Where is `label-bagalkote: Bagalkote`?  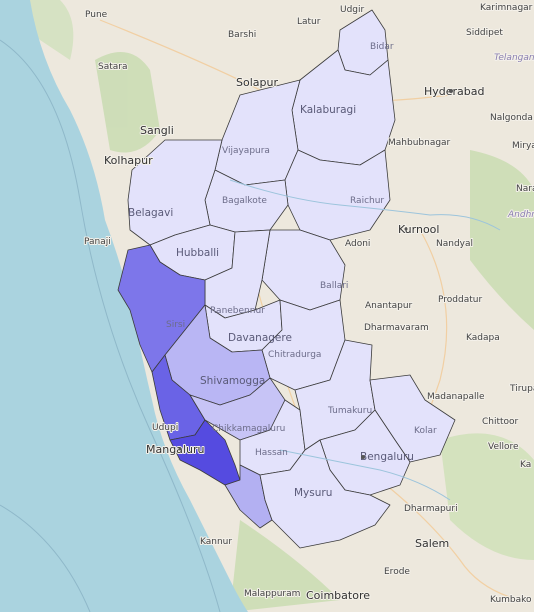 label-bagalkote: Bagalkote is located at coordinates (244, 201).